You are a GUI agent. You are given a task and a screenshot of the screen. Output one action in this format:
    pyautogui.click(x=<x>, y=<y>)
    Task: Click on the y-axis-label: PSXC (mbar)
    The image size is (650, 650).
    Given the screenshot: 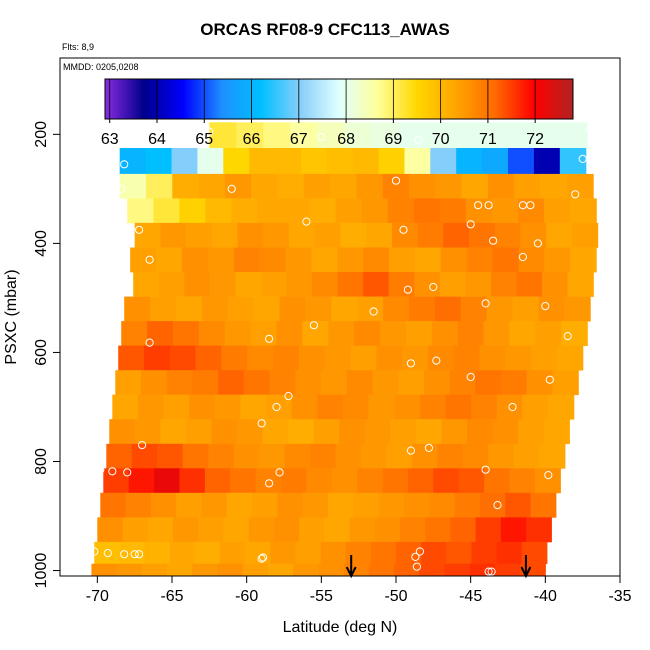 What is the action you would take?
    pyautogui.click(x=11, y=316)
    